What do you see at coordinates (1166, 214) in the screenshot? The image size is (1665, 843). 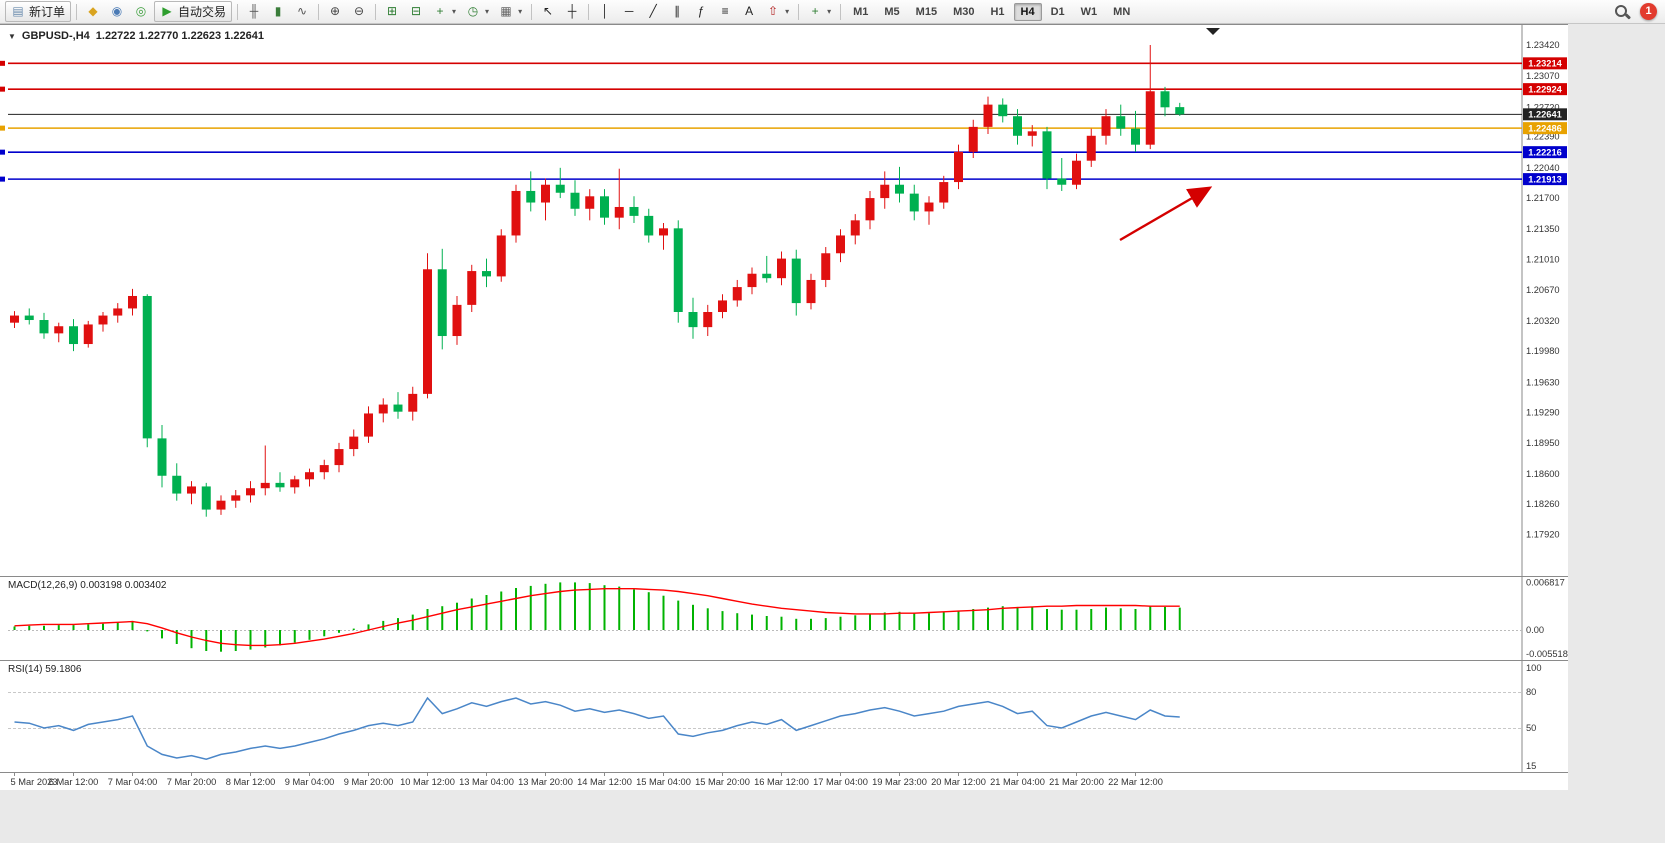 I see `signal-arrow` at bounding box center [1166, 214].